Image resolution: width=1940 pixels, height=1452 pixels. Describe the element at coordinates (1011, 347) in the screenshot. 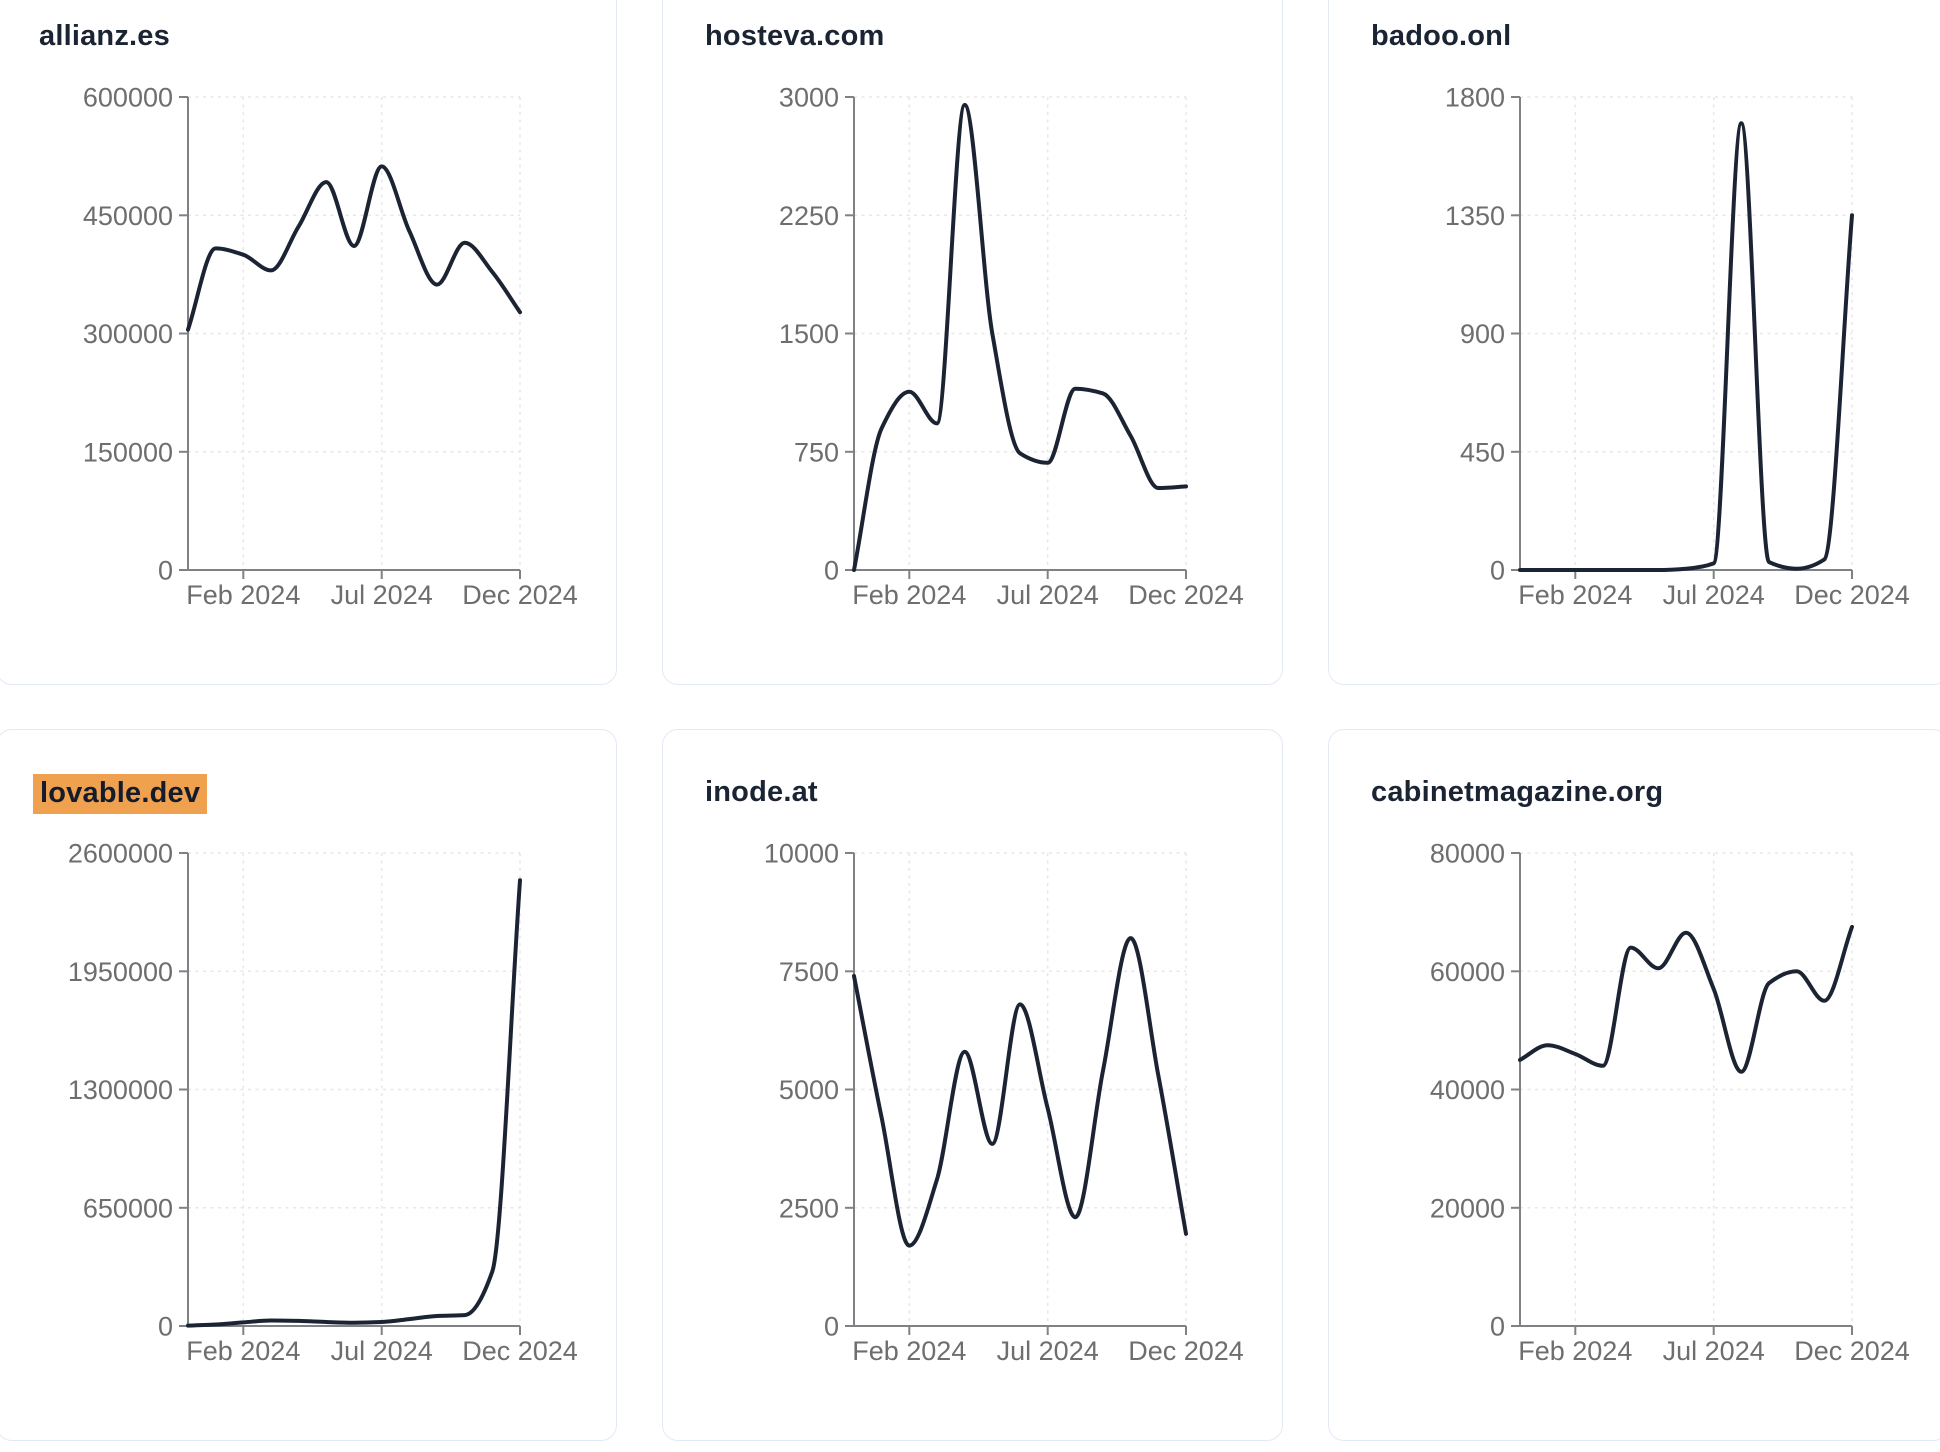

I see `line-chart: 0 750 1500 2250 3000 Feb 2024 Jul 2024 Dec 2024` at that location.